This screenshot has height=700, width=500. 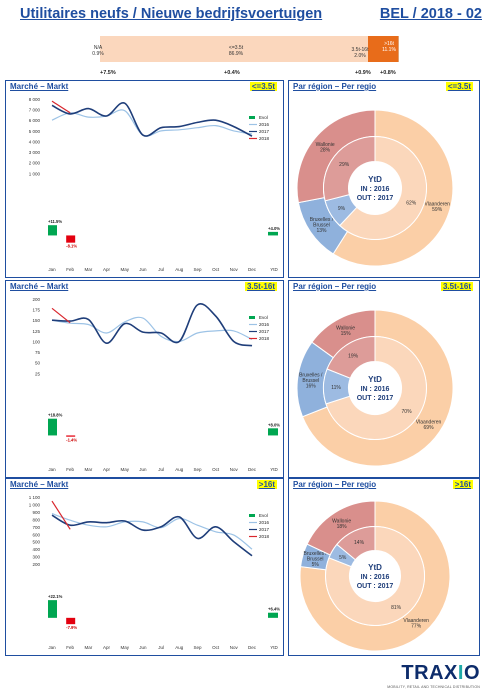 I want to click on legend-label: 2016, so click(x=264, y=124).